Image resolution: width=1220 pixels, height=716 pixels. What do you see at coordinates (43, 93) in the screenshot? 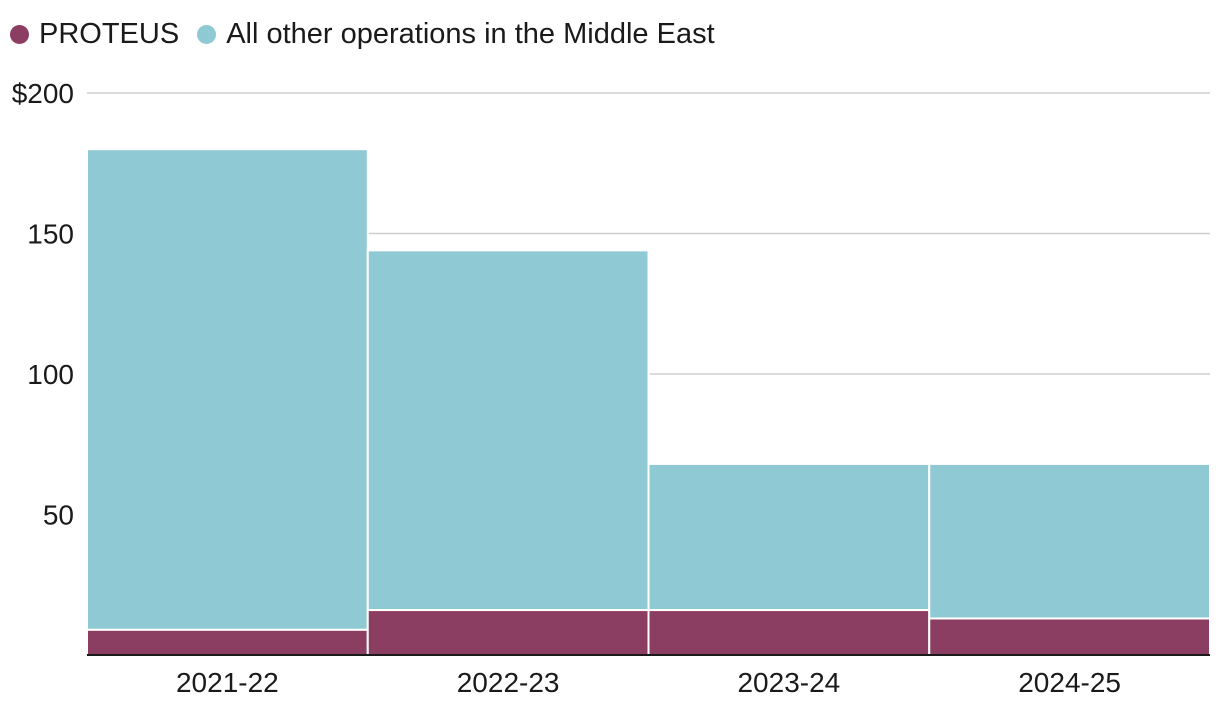
I see `y-tick-label: $200` at bounding box center [43, 93].